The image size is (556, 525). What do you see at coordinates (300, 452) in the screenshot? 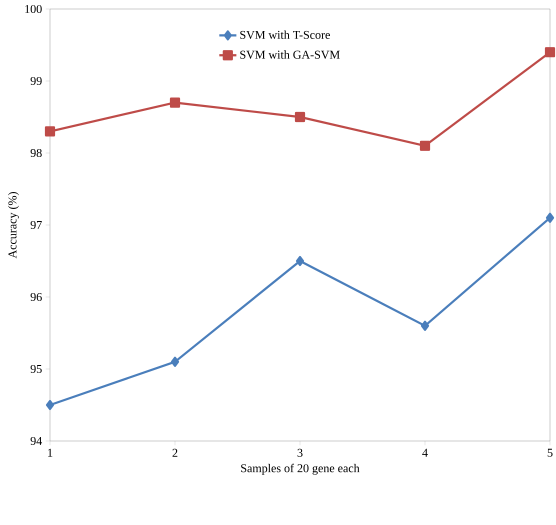
I see `x-tick-label: 3` at bounding box center [300, 452].